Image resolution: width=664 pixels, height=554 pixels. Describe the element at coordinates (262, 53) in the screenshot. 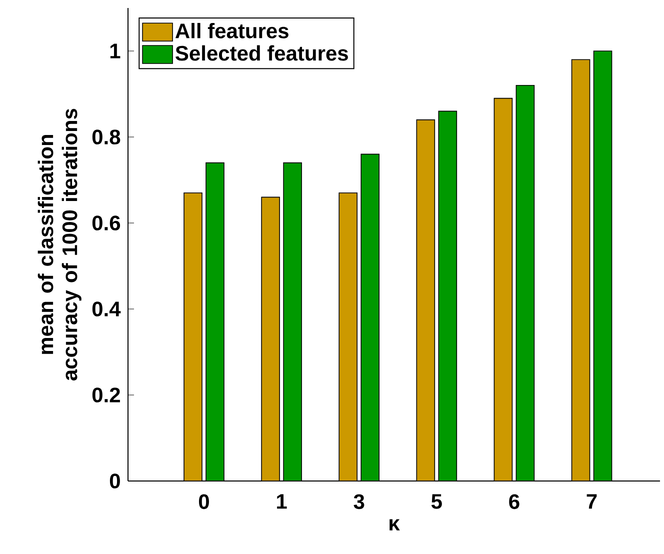

I see `legend-label: Selected features` at that location.